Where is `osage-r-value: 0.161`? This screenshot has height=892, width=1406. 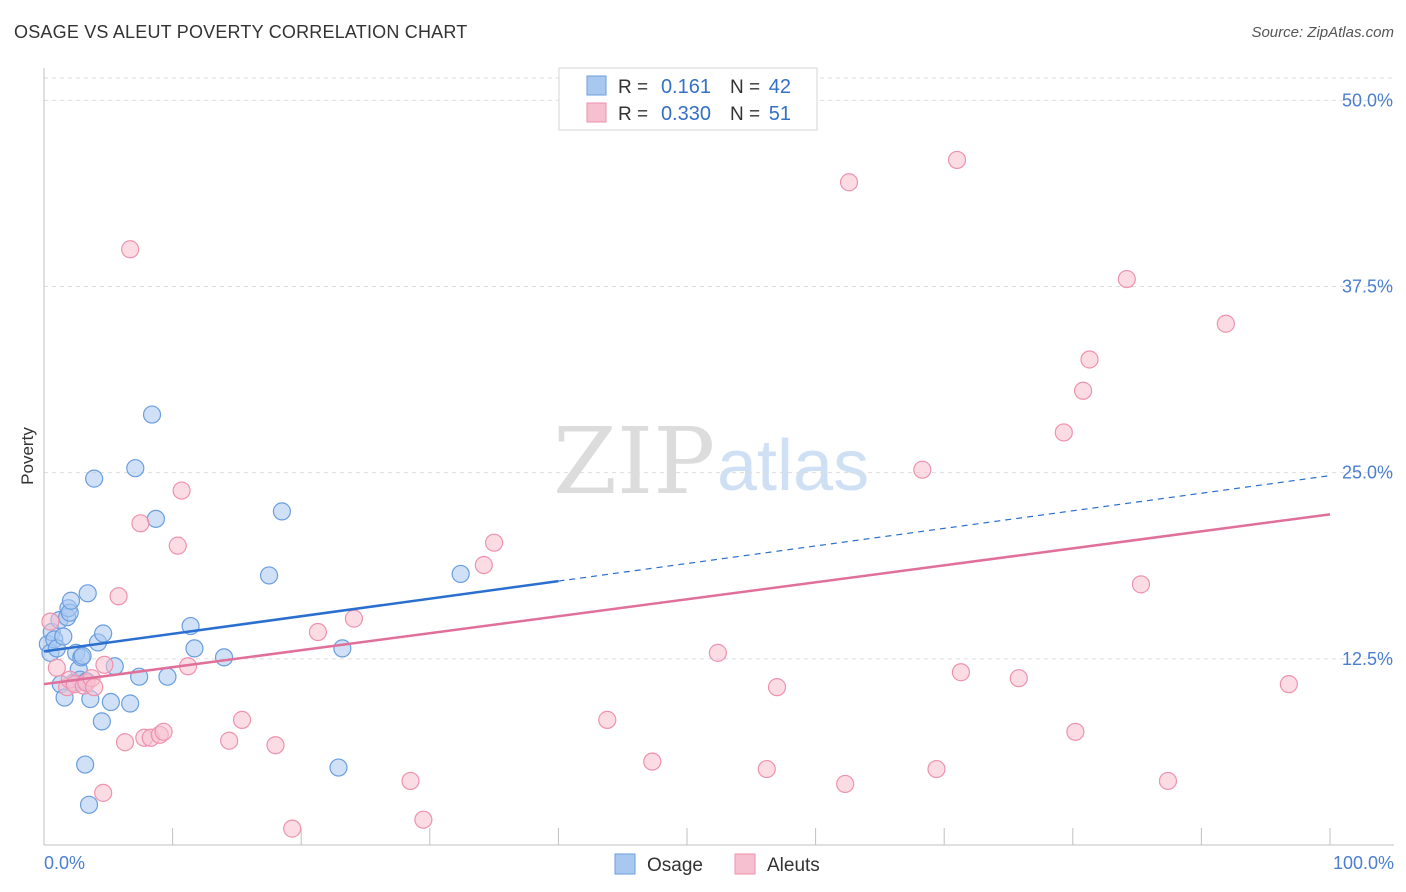 osage-r-value: 0.161 is located at coordinates (686, 87).